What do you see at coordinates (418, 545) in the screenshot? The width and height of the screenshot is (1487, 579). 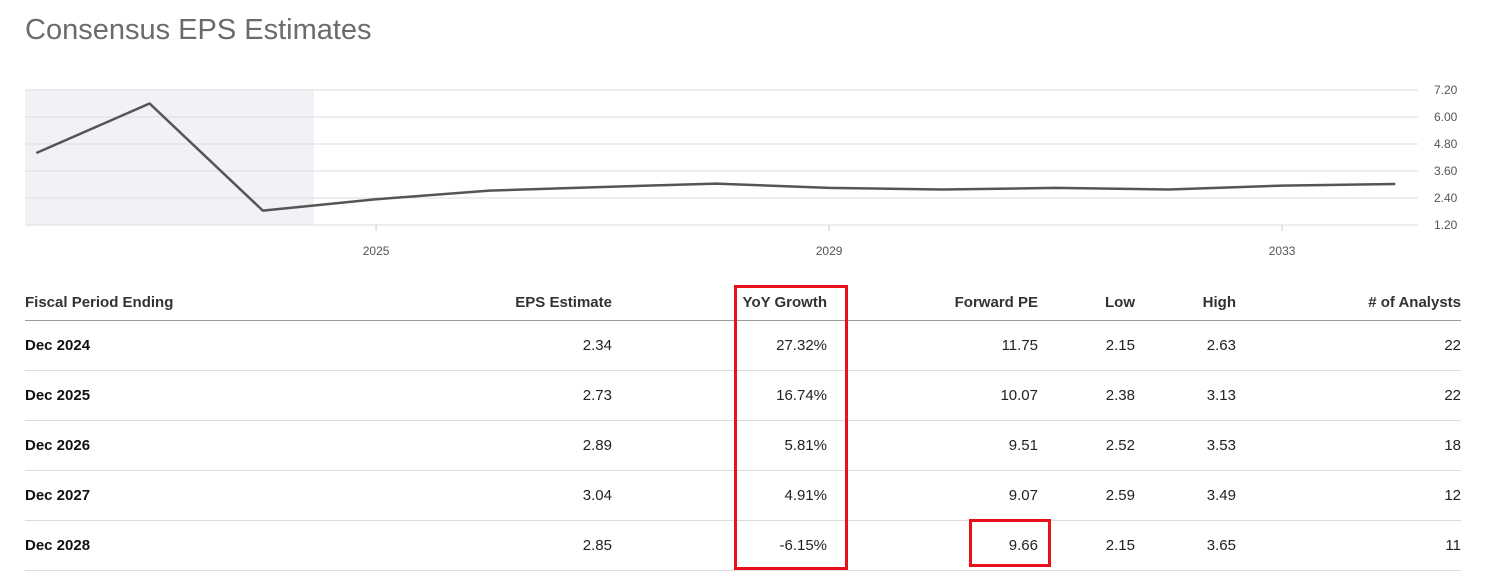 I see `cell-eps-estimate: 2.85` at bounding box center [418, 545].